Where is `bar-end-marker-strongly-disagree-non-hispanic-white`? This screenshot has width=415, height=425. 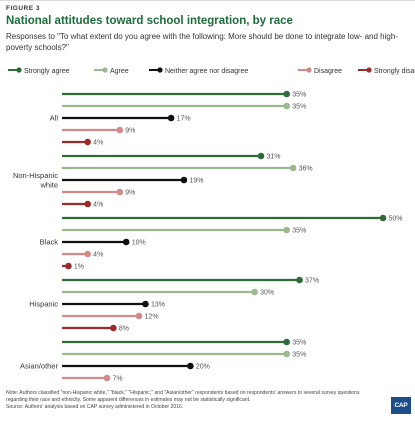
bar-end-marker-strongly-disagree-non-hispanic-white is located at coordinates (87, 204).